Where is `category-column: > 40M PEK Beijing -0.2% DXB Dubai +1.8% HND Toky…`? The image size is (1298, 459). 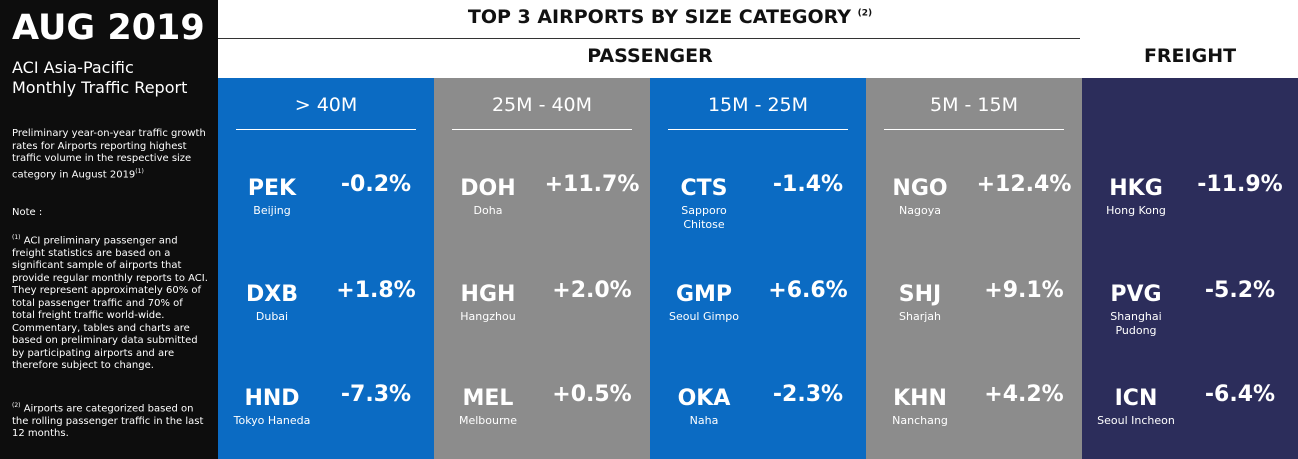
category-column: > 40M PEK Beijing -0.2% DXB Dubai +1.8% HND Toky… is located at coordinates (326, 268).